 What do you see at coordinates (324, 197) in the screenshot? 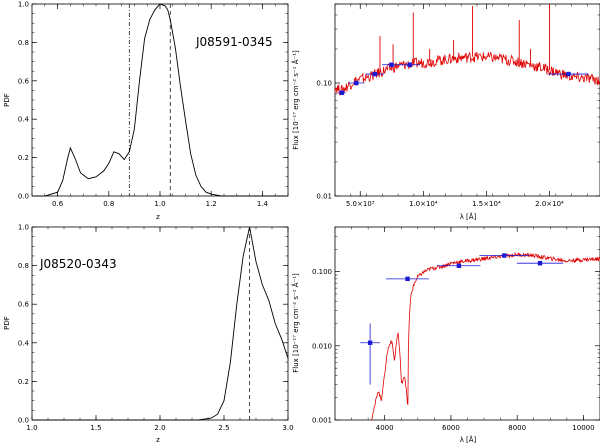
I see `y-tick-label: 0.01` at bounding box center [324, 197].